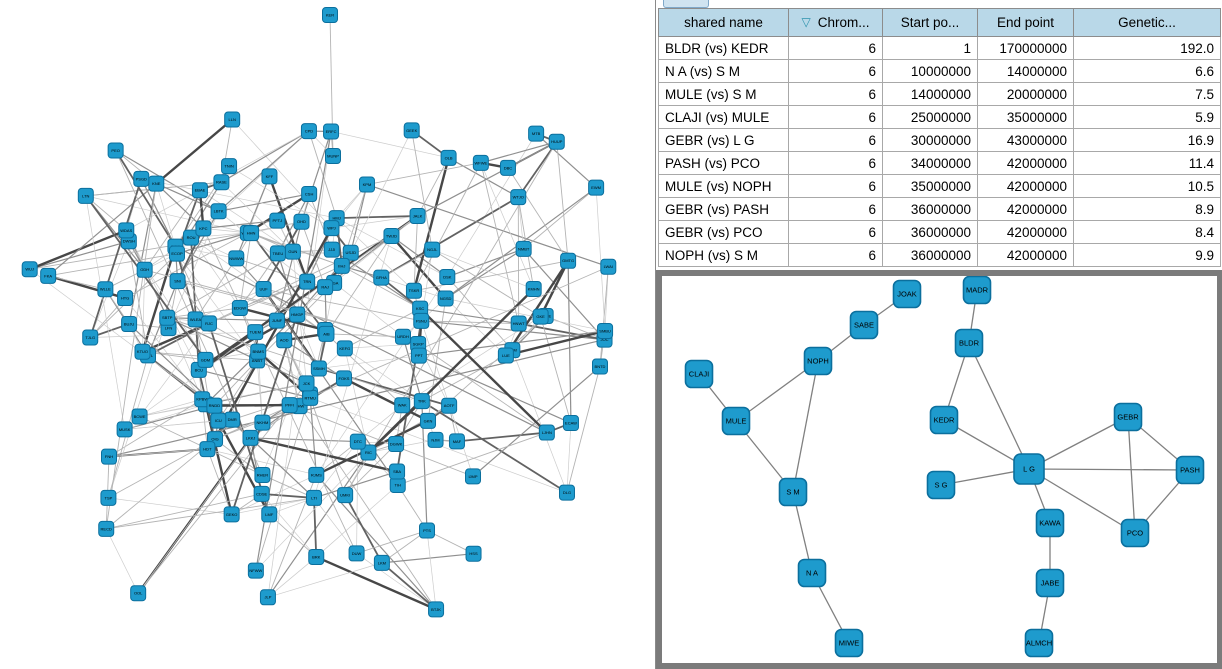 Image resolution: width=1222 pixels, height=669 pixels. What do you see at coordinates (507, 167) in the screenshot?
I see `network-node: DBC` at bounding box center [507, 167].